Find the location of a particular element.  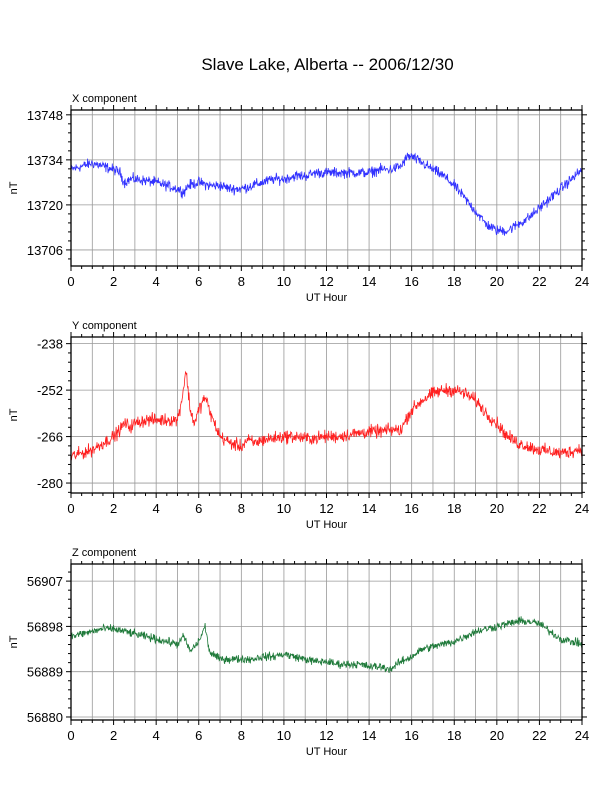

y-tick-label: -252 is located at coordinates (50, 390).